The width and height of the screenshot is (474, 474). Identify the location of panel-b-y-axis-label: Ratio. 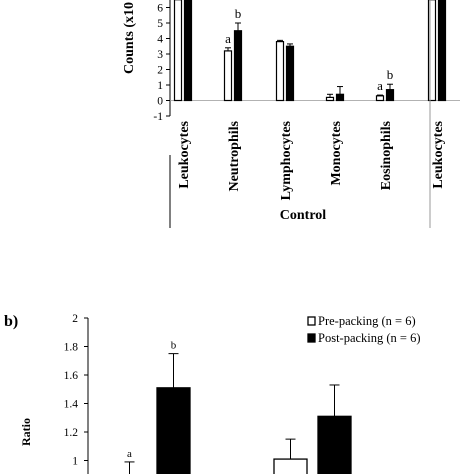
(26, 432).